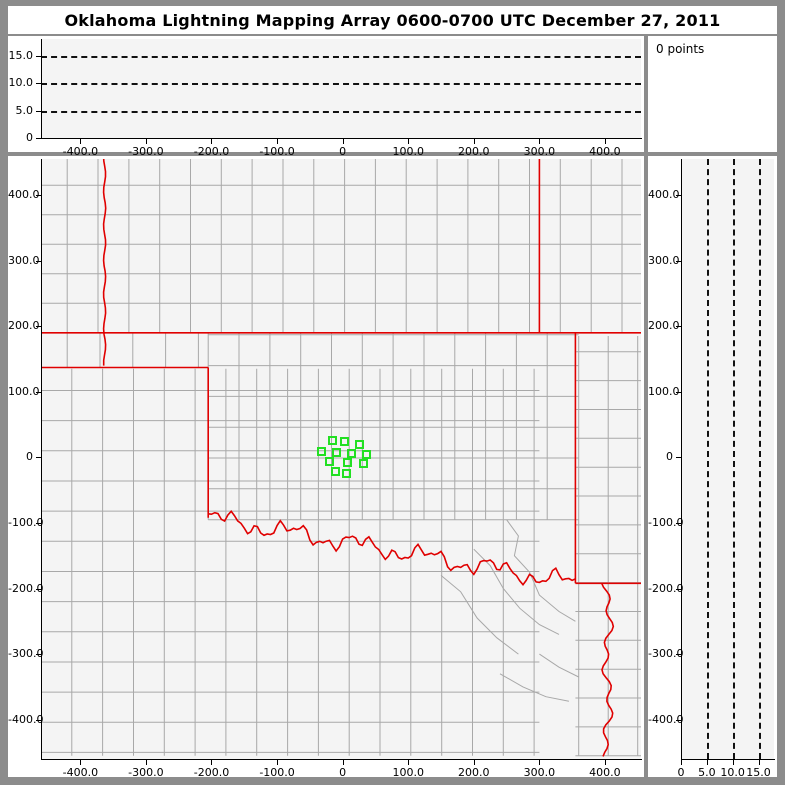 This screenshot has width=785, height=785. Describe the element at coordinates (680, 49) in the screenshot. I see `points-count-label: 0 points` at that location.